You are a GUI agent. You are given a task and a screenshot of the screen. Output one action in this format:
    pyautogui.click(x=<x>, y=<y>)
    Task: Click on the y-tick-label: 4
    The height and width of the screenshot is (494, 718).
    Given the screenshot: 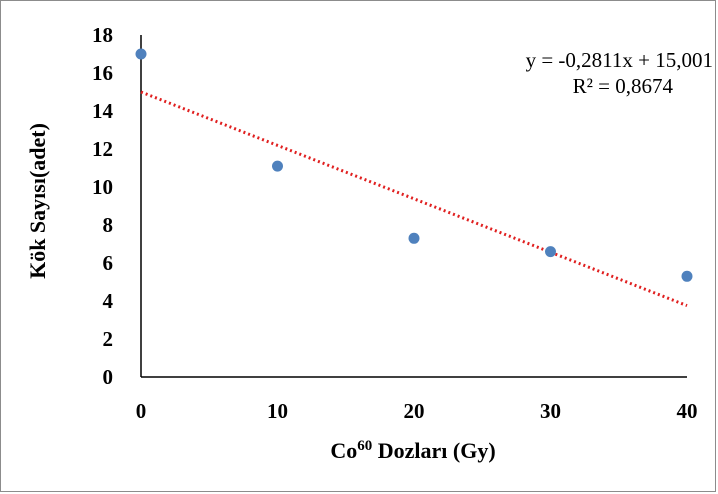 What is the action you would take?
    pyautogui.click(x=108, y=301)
    